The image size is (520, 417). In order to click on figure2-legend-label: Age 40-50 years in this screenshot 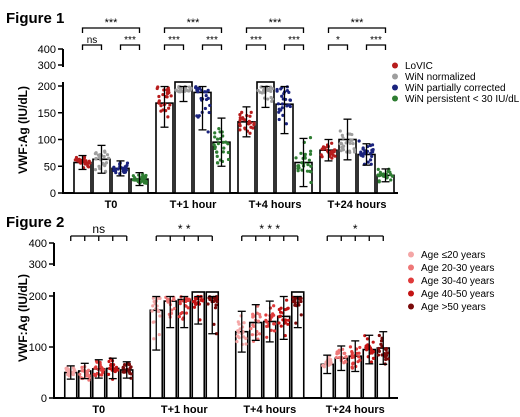, I will do `click(457, 294)`.